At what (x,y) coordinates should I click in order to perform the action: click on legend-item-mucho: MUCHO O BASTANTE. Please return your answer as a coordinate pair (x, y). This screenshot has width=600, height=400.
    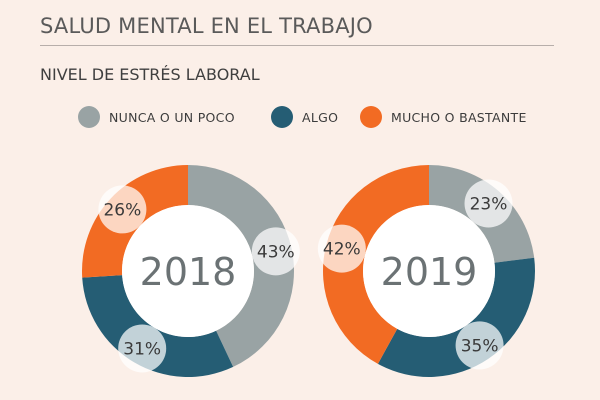
    Looking at the image, I should click on (443, 117).